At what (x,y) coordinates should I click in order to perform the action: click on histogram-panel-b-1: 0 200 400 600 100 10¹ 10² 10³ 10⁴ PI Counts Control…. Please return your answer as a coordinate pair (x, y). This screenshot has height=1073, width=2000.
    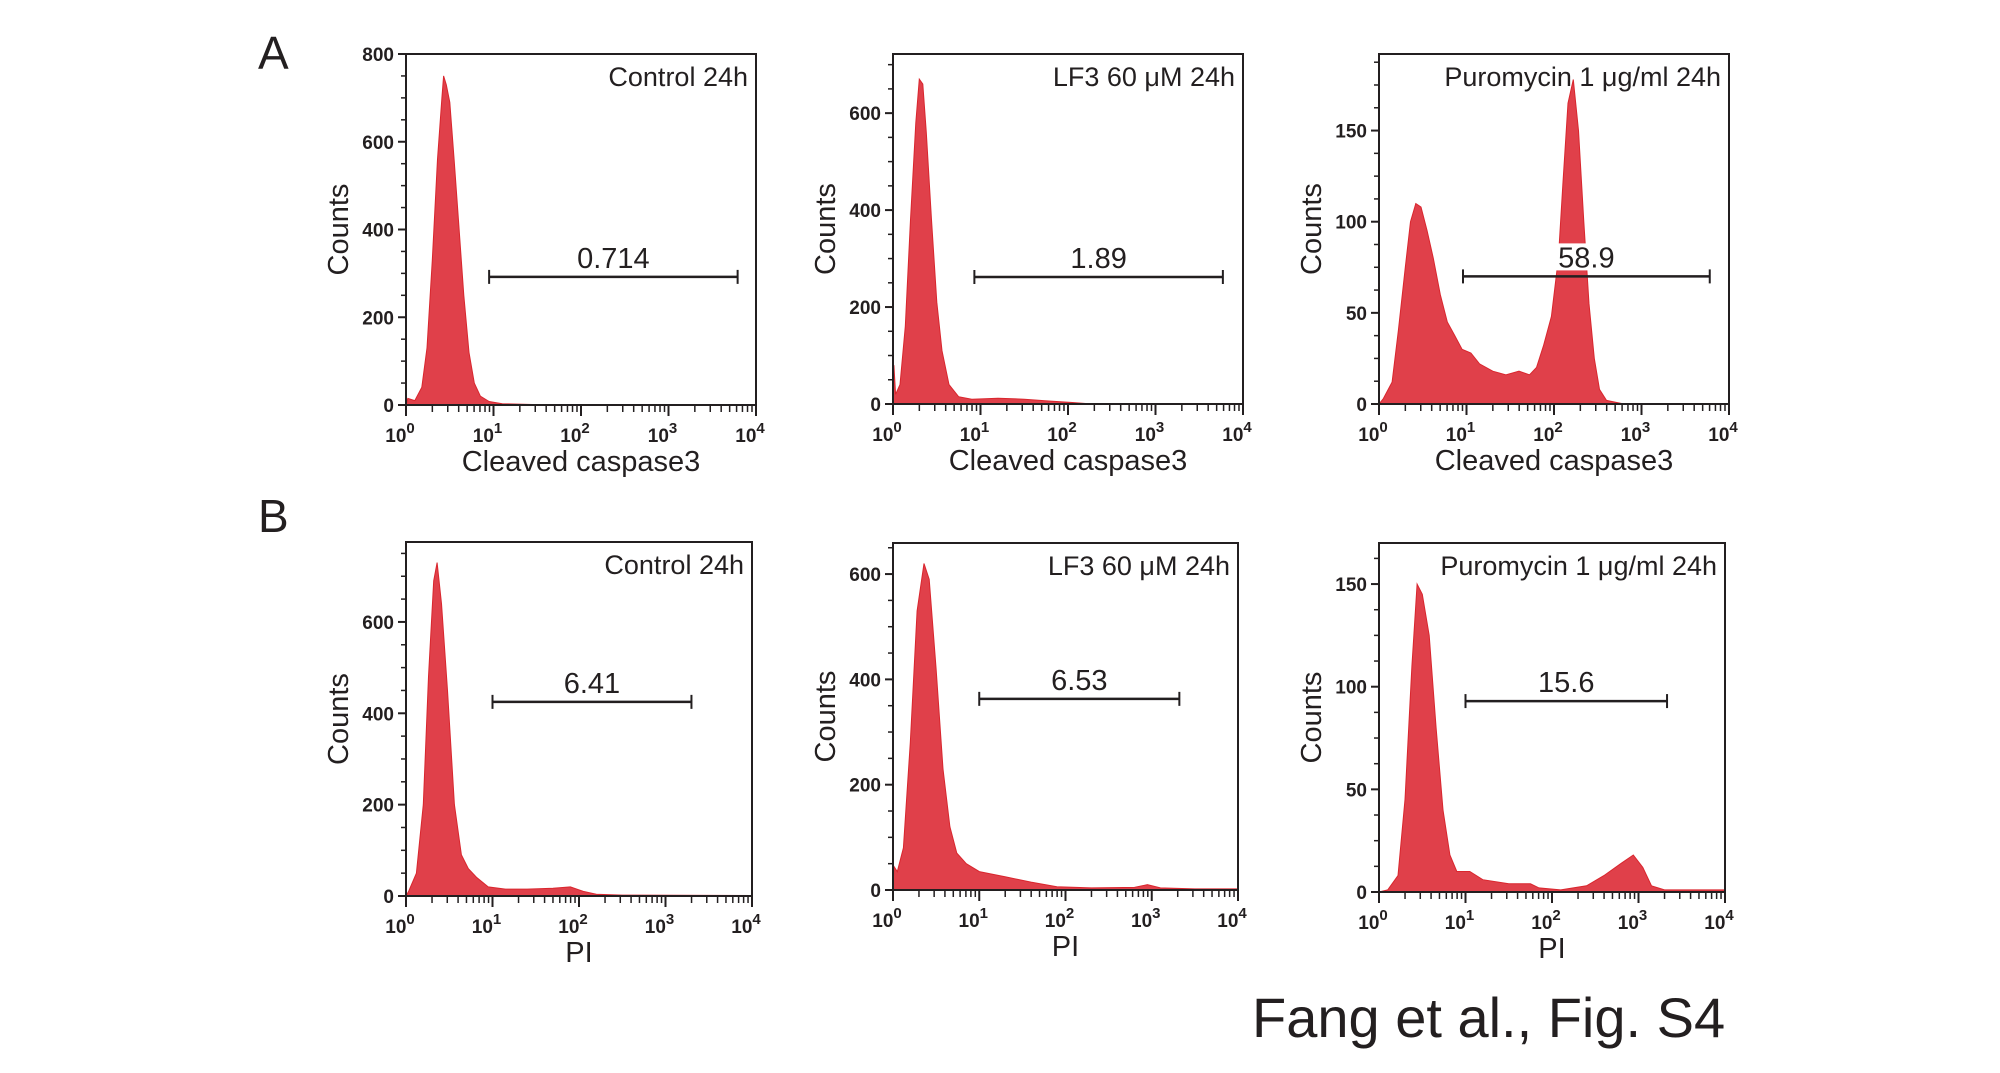
    Looking at the image, I should click on (542, 755).